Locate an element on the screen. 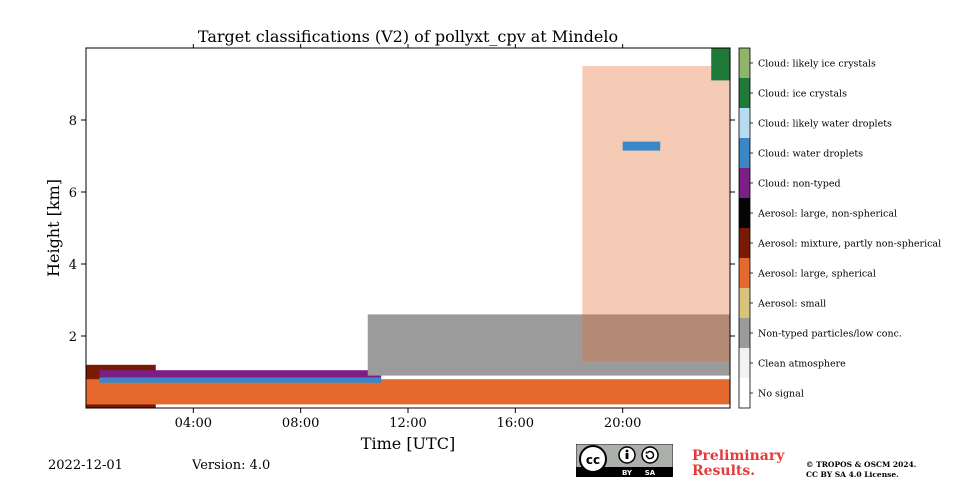  layer-cloud-non-typed is located at coordinates (240, 375).